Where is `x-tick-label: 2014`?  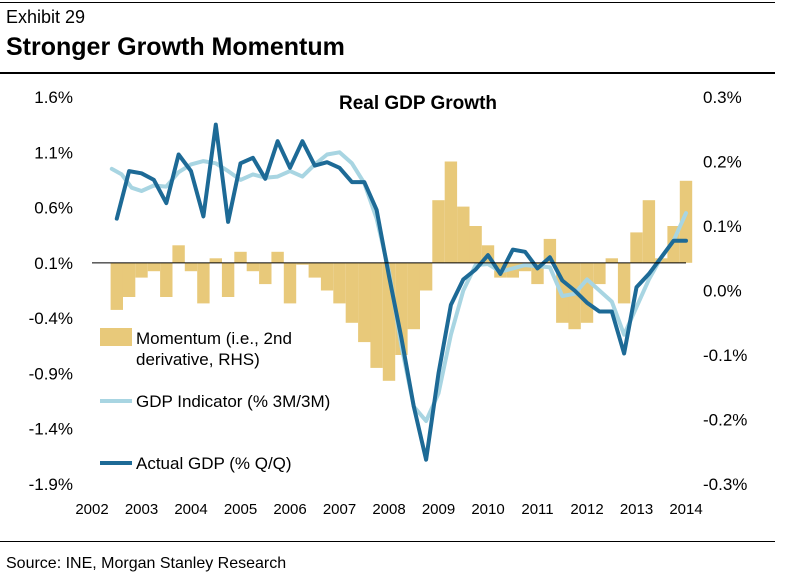 x-tick-label: 2014 is located at coordinates (685, 509).